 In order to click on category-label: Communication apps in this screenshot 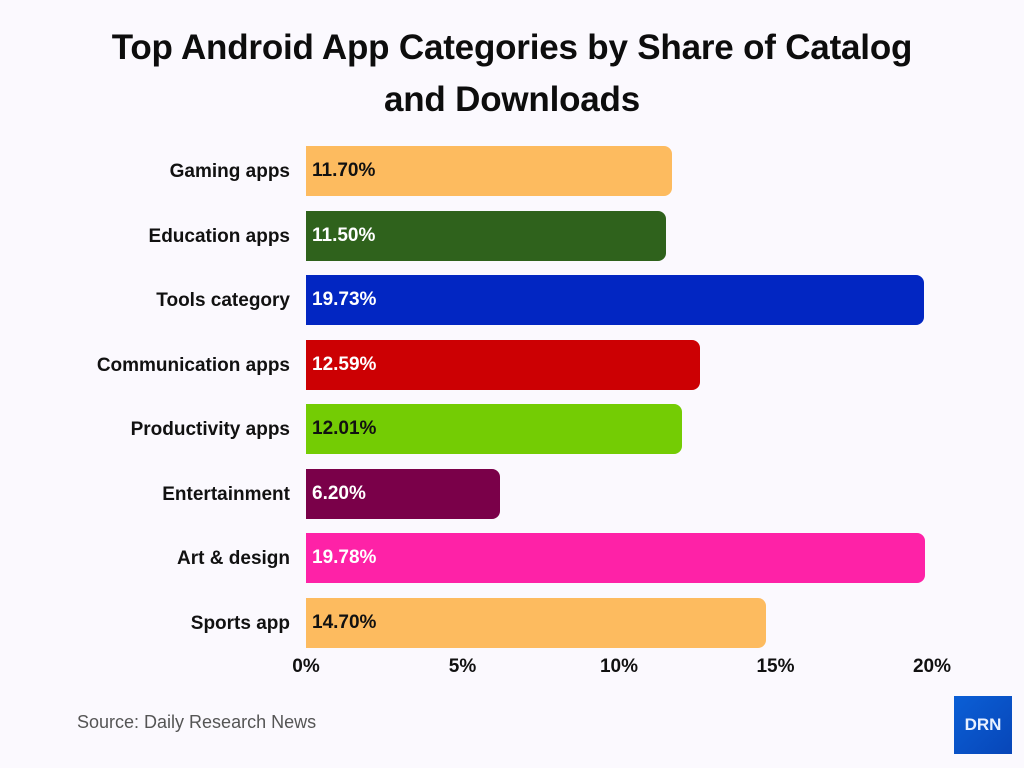, I will do `click(193, 365)`.